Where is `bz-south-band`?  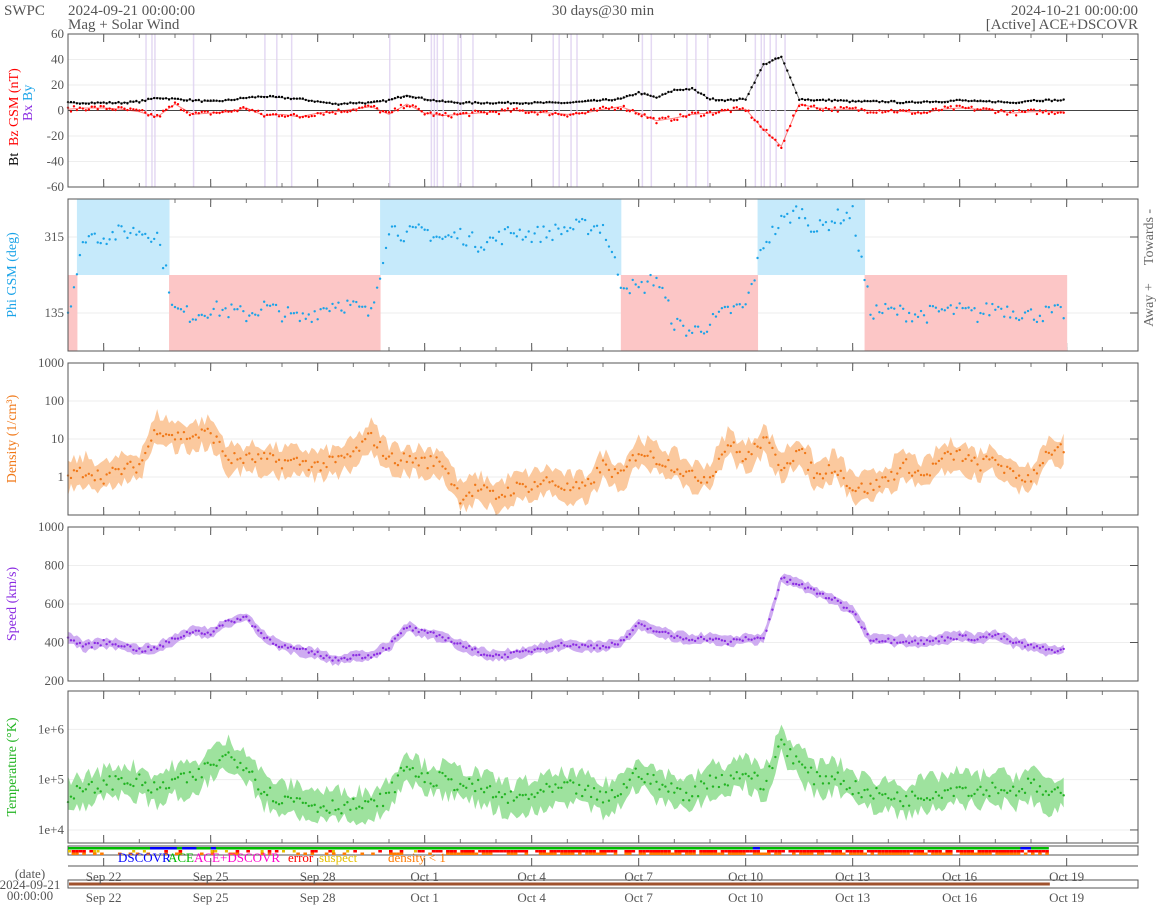 bz-south-band is located at coordinates (559, 110).